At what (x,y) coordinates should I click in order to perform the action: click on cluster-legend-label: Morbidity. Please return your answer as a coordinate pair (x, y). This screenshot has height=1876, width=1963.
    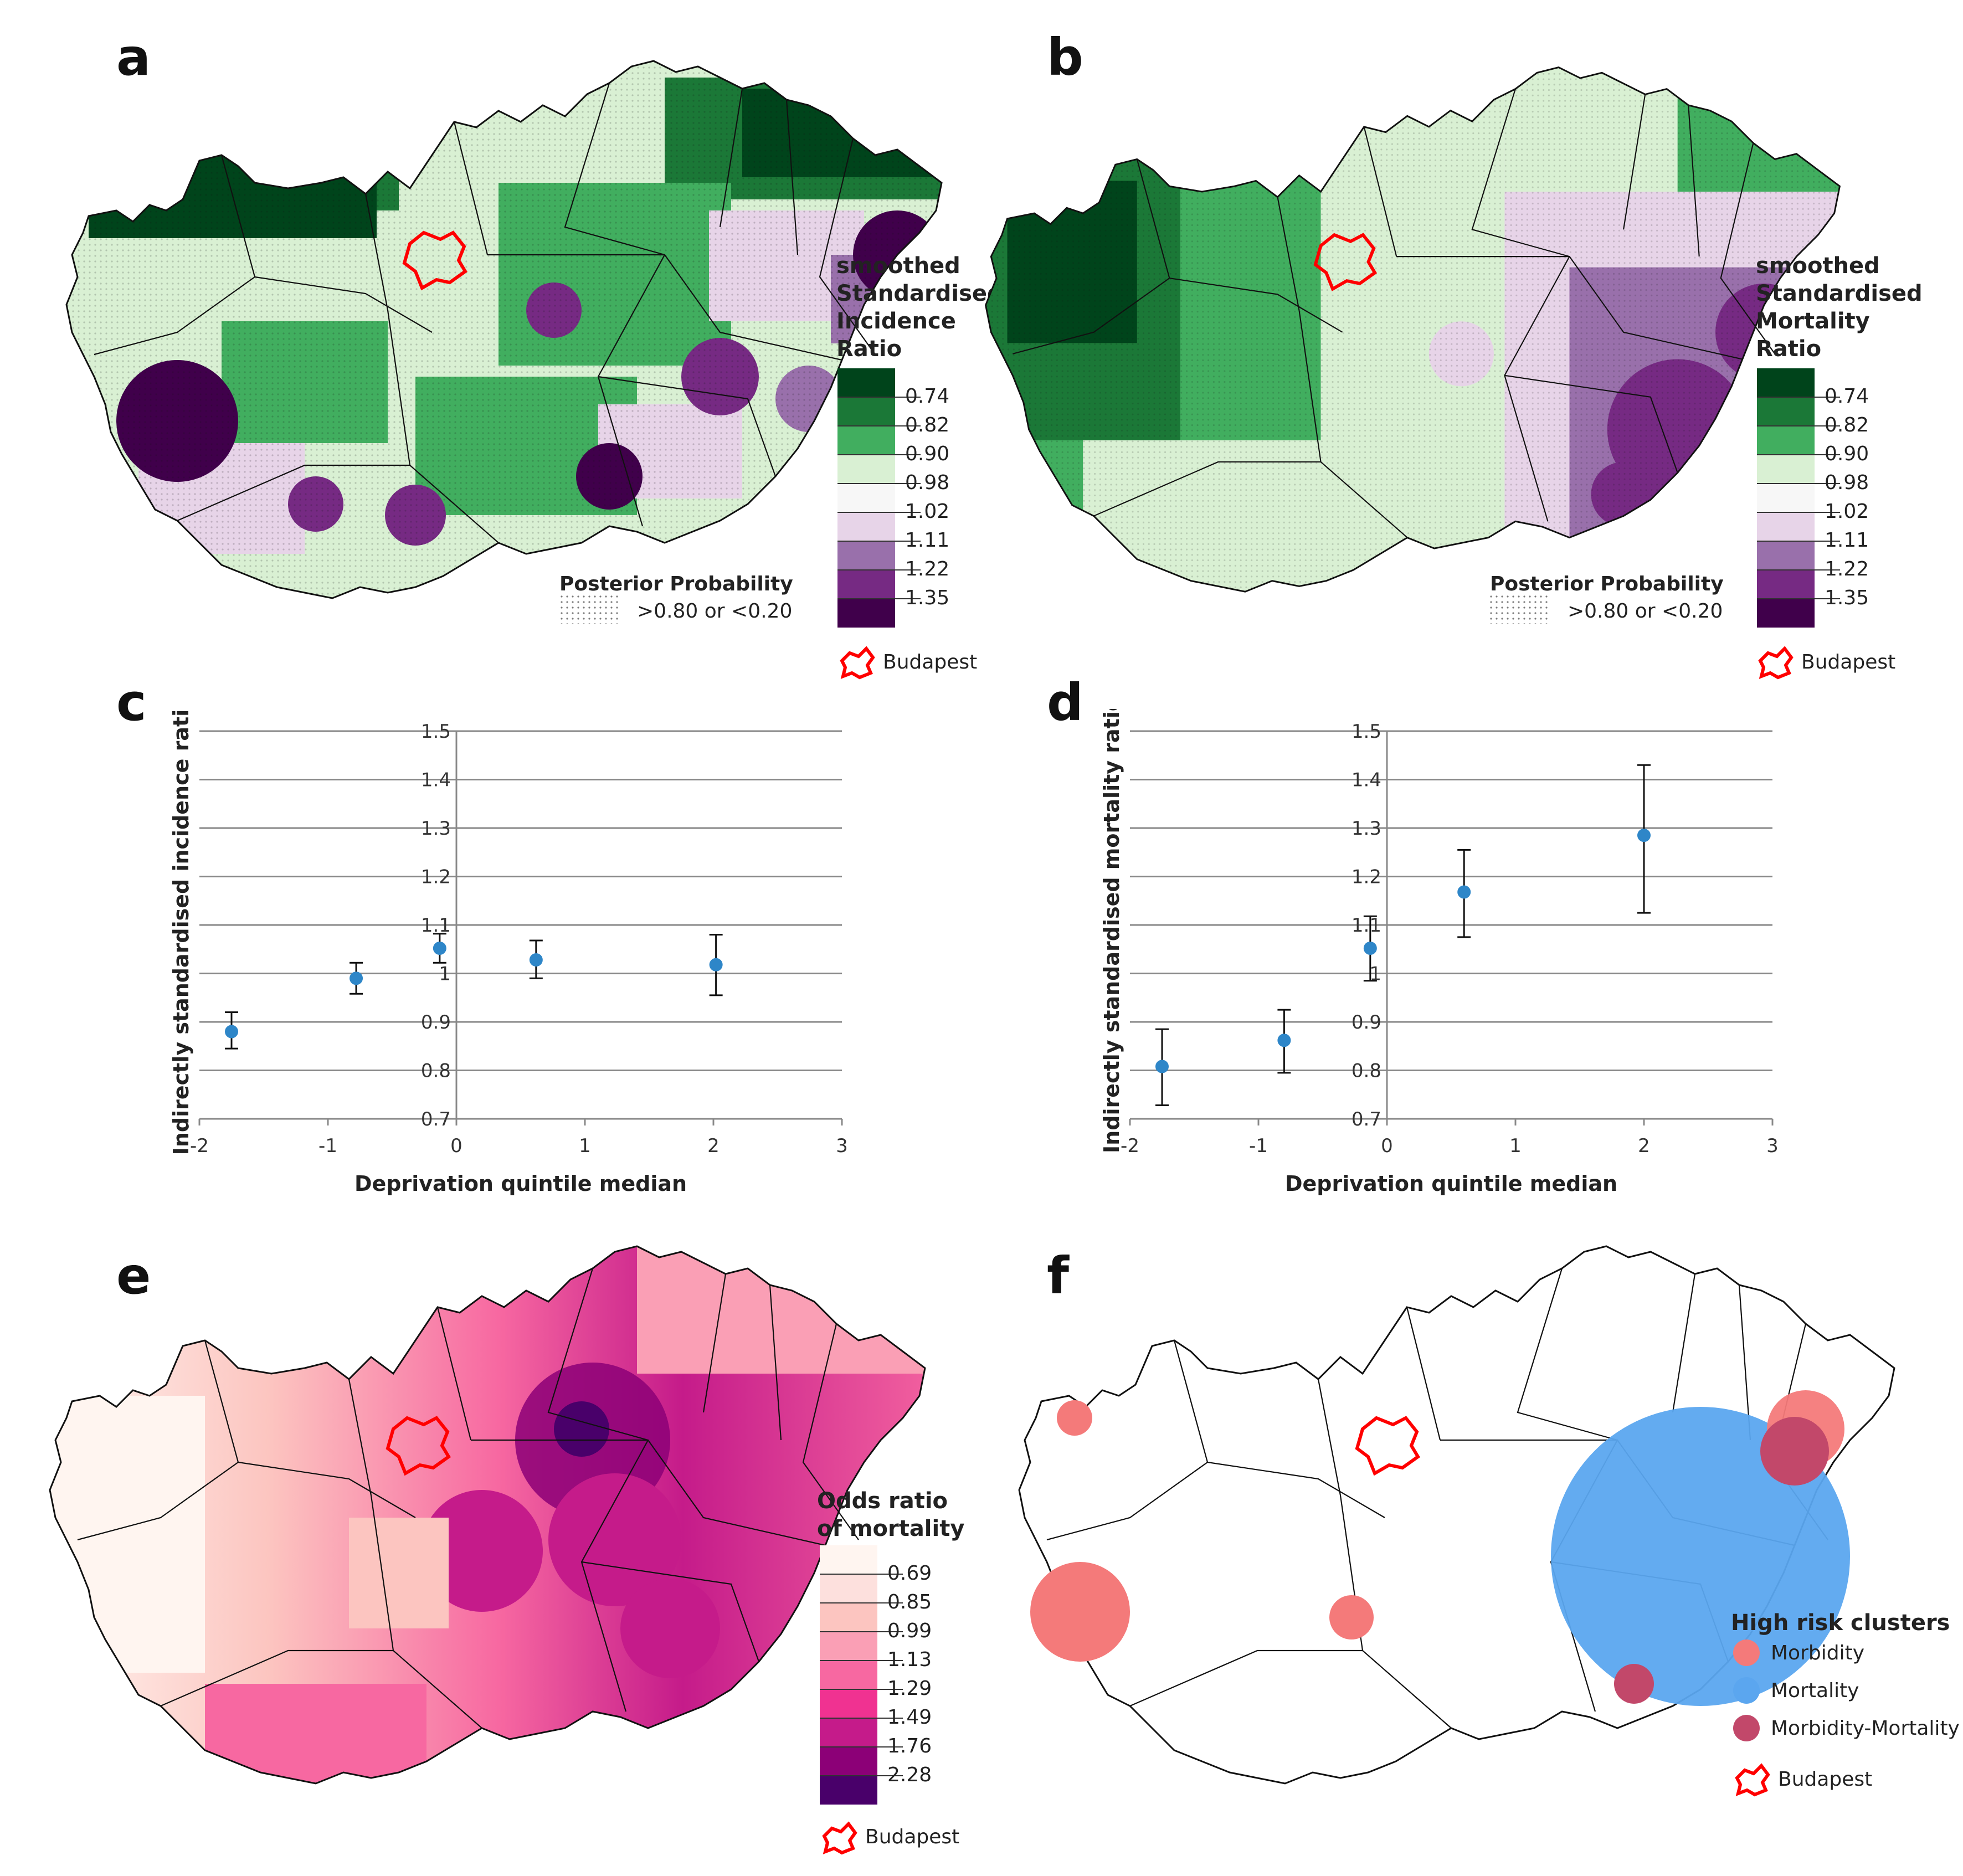
    Looking at the image, I should click on (1818, 1653).